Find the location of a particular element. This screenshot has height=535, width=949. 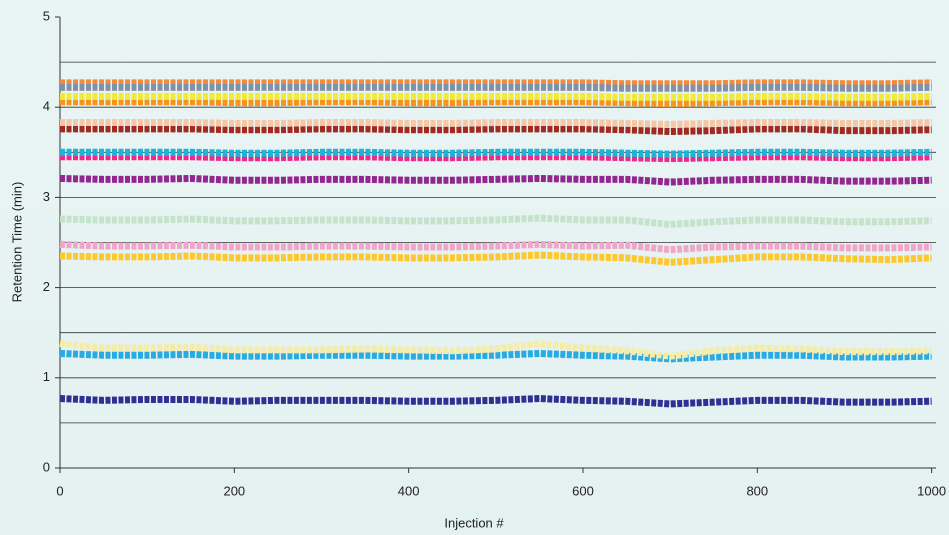

x-tick-label: 600 is located at coordinates (583, 490).